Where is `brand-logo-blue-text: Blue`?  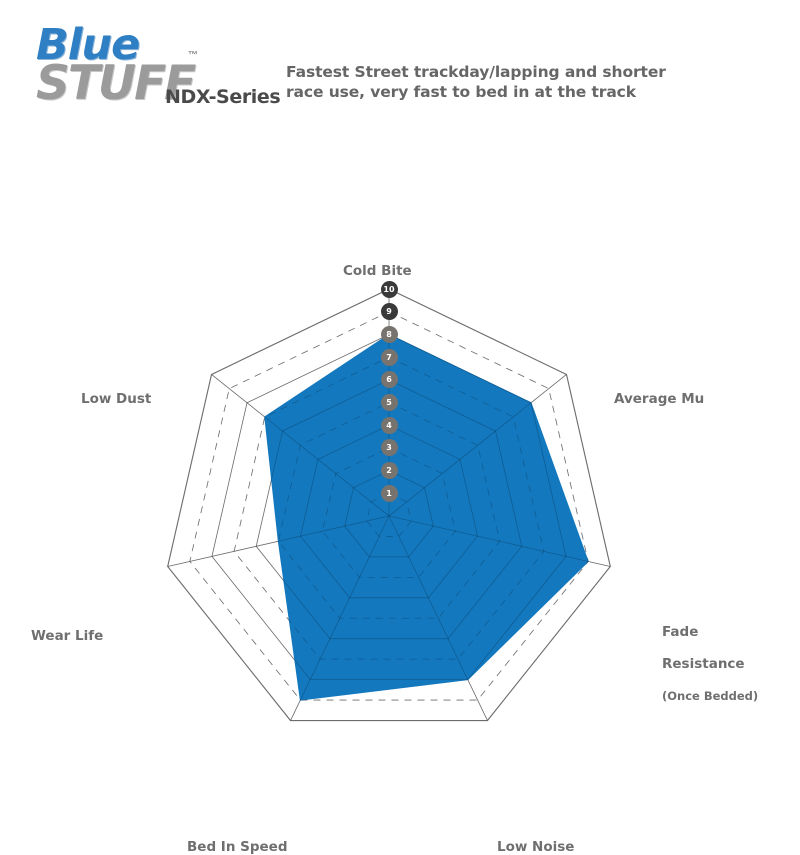
brand-logo-blue-text: Blue is located at coordinates (88, 45).